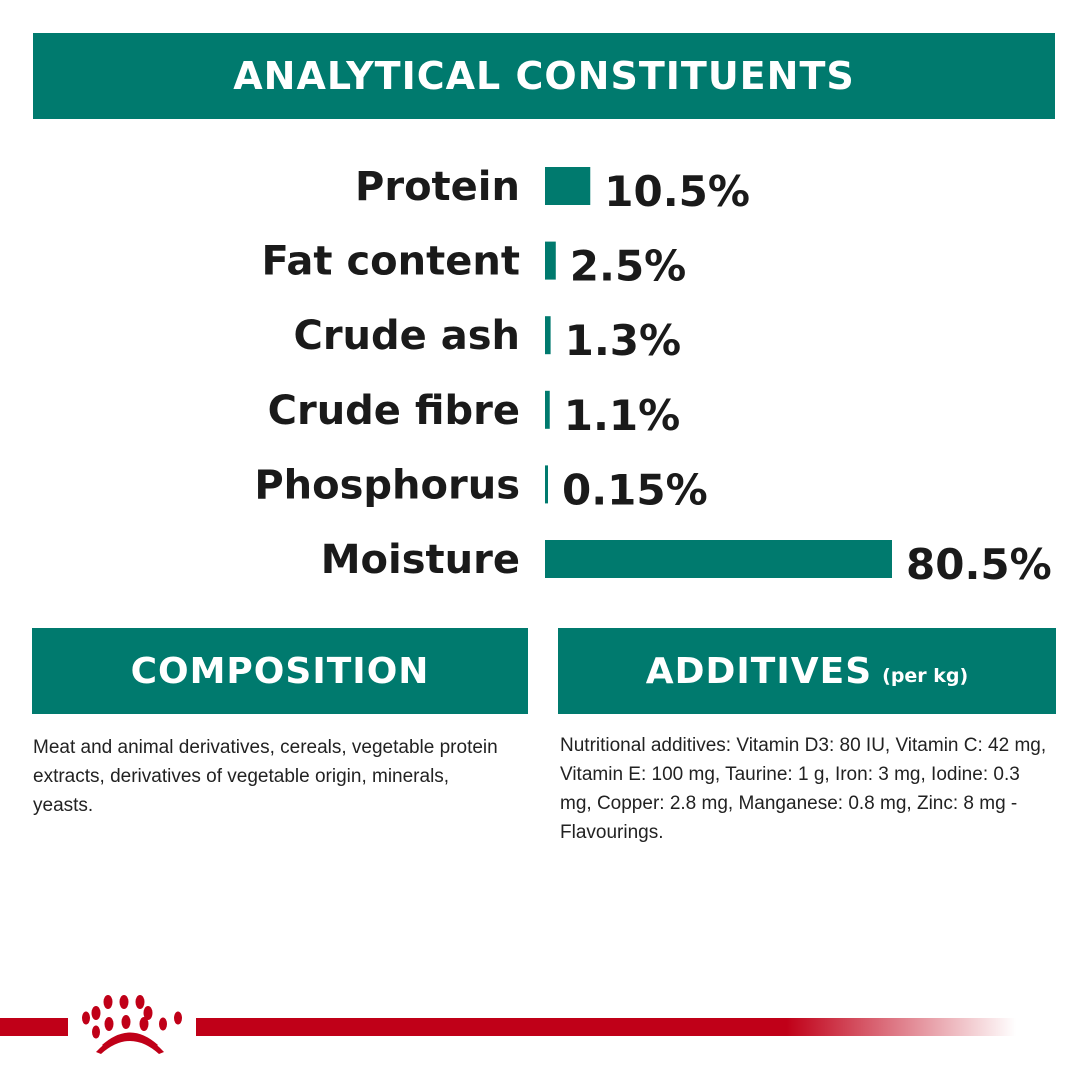 This screenshot has height=1090, width=1090. I want to click on category-label: Fat content, so click(390, 262).